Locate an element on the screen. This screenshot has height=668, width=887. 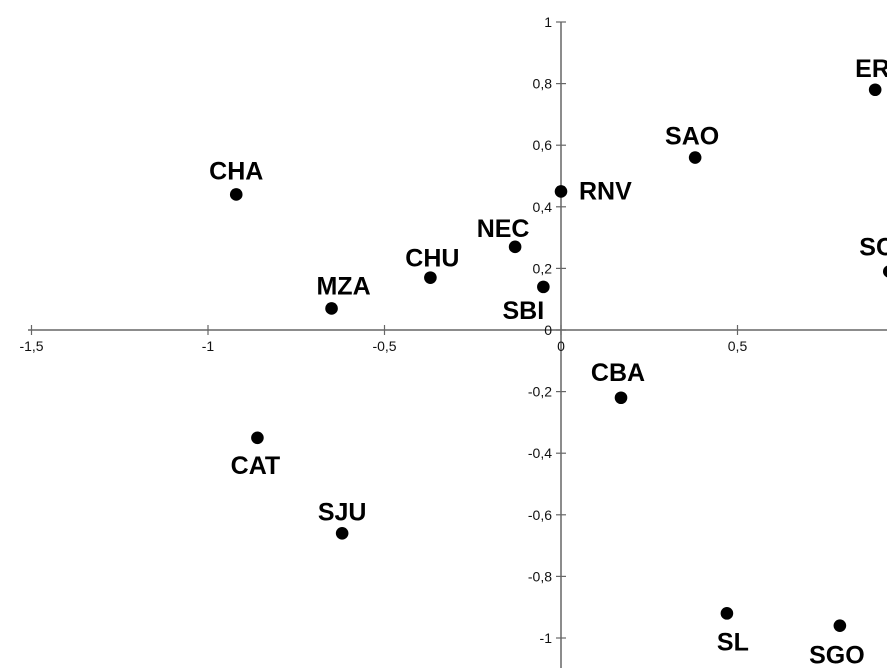
point-label: SJU is located at coordinates (342, 512).